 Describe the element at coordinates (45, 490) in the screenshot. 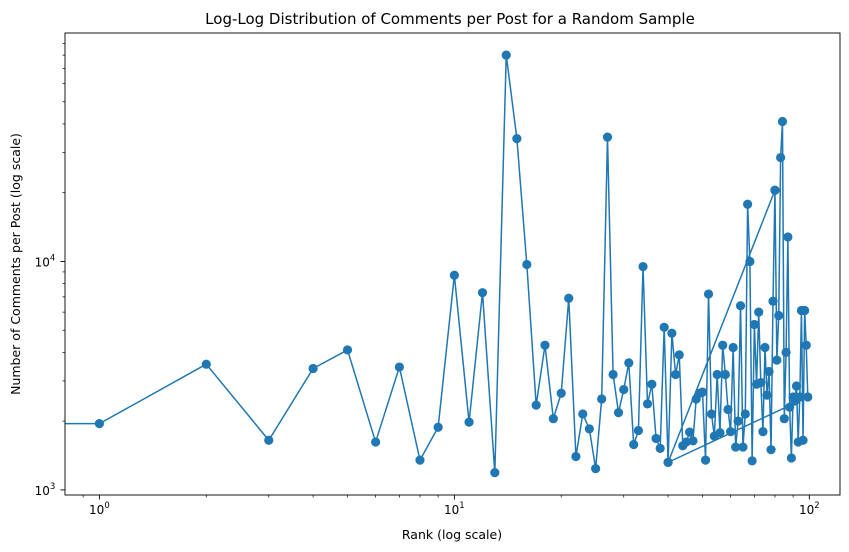

I see `y-tick-label: 10³` at that location.